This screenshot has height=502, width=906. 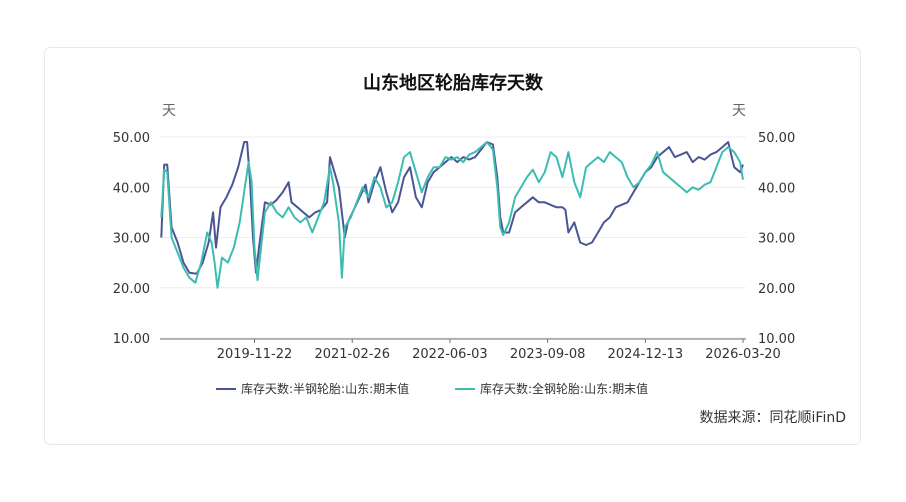 I want to click on legend-item-1: 库存天数:半钢轮胎:山东:期末值, so click(x=312, y=388).